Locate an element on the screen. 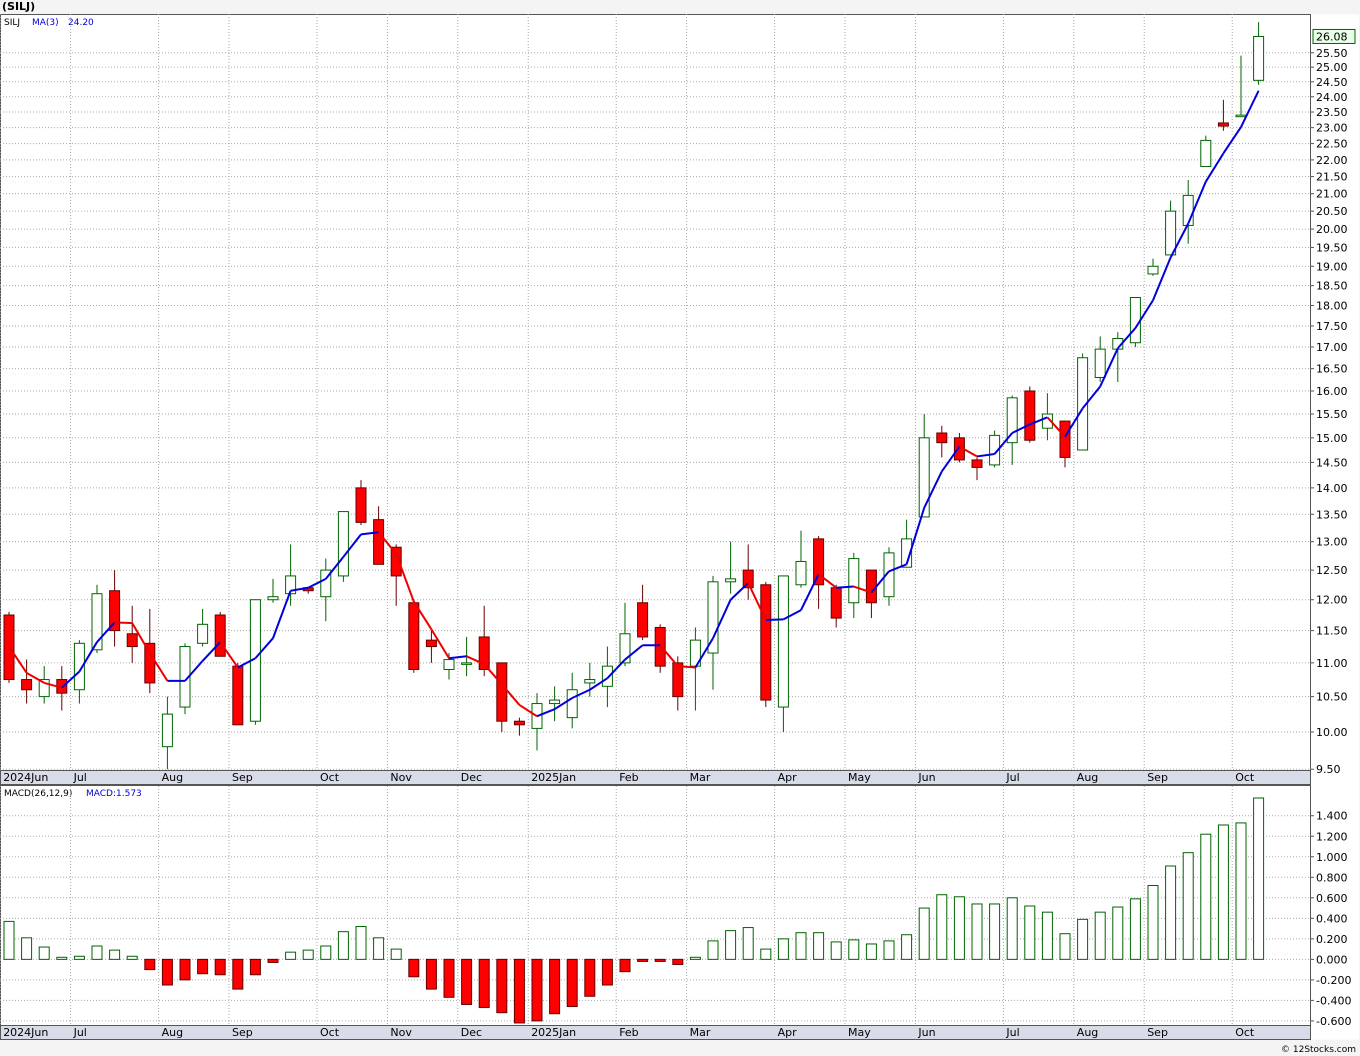 The width and height of the screenshot is (1360, 1056). y-tick-label: 15.50 is located at coordinates (1332, 414).